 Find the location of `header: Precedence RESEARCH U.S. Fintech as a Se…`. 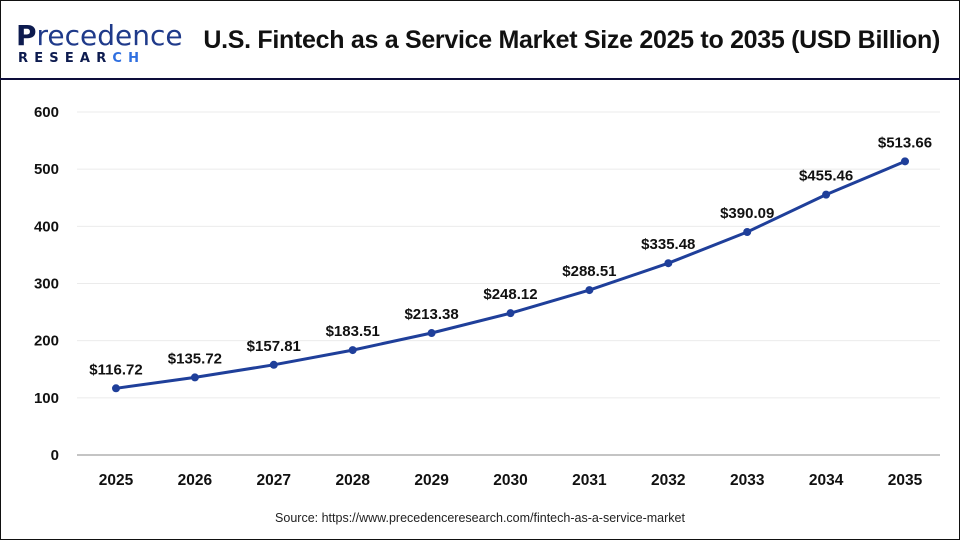

header: Precedence RESEARCH U.S. Fintech as a Se… is located at coordinates (480, 39).